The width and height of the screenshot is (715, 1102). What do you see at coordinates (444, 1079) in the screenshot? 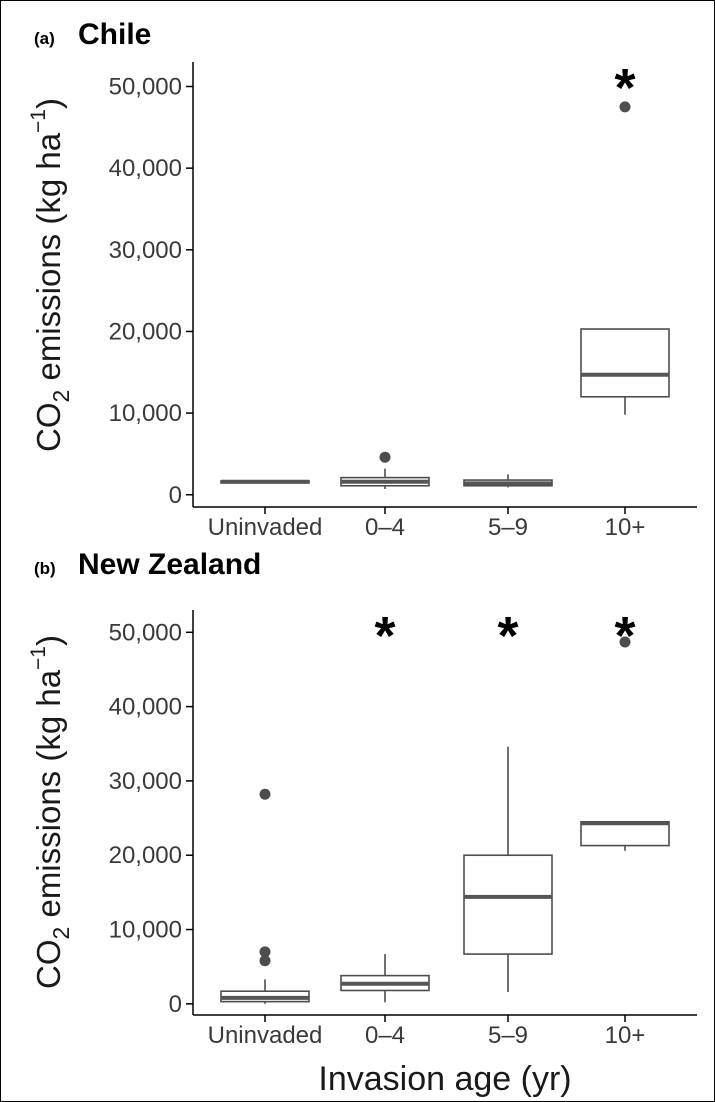
I see `x-axis-label: Invasion age (yr)` at bounding box center [444, 1079].